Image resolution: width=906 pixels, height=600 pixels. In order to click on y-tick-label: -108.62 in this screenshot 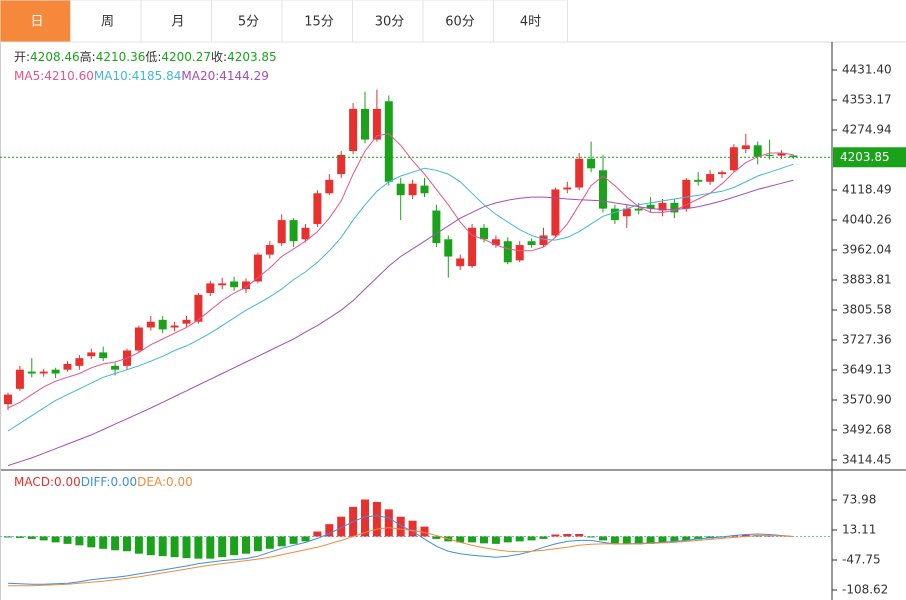, I will do `click(865, 589)`.